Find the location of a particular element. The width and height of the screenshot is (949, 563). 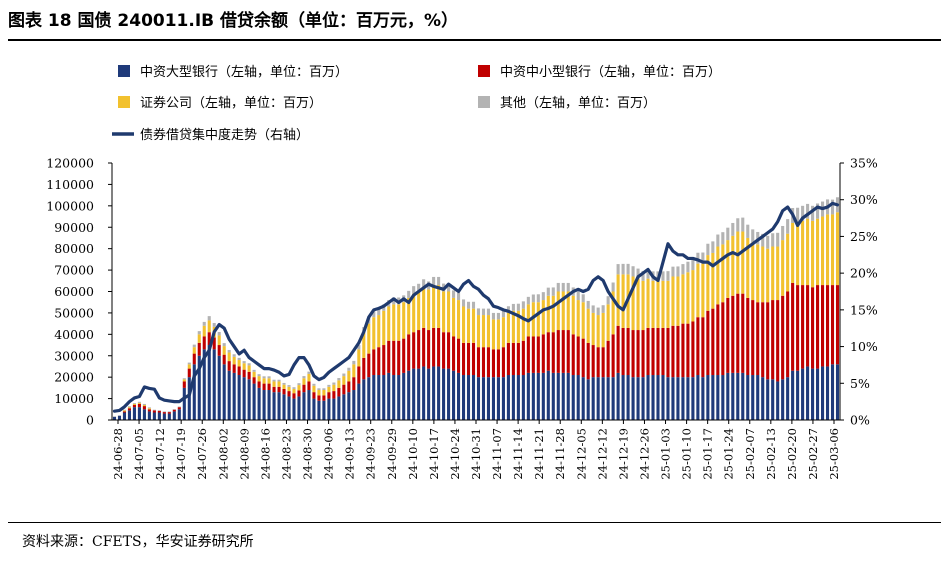

x-tick-label: 25-01-17 is located at coordinates (708, 454).